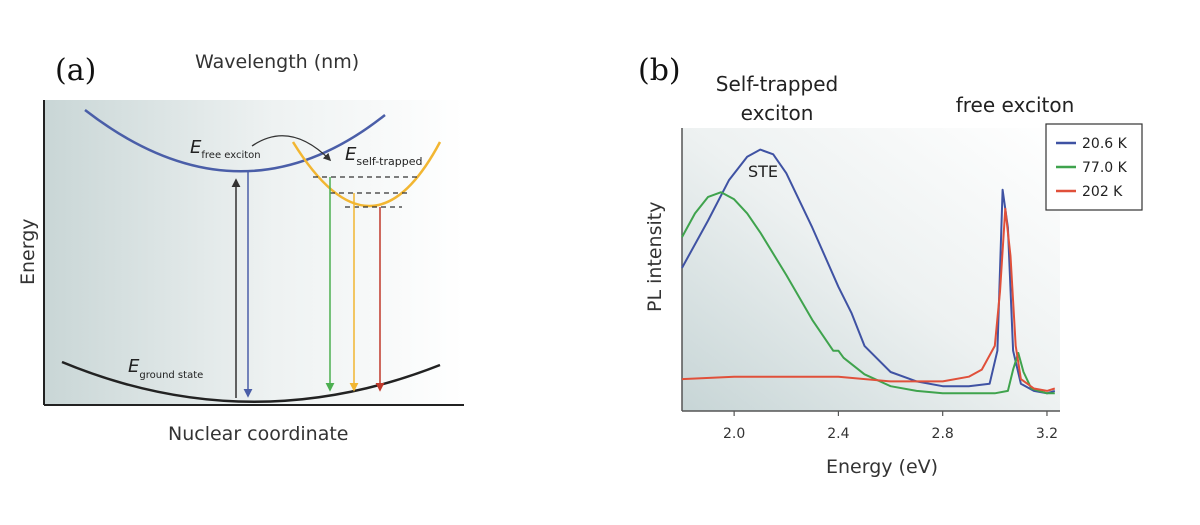 Image resolution: width=1200 pixels, height=525 pixels. Describe the element at coordinates (251, 381) in the screenshot. I see `ground-state-curve` at that location.